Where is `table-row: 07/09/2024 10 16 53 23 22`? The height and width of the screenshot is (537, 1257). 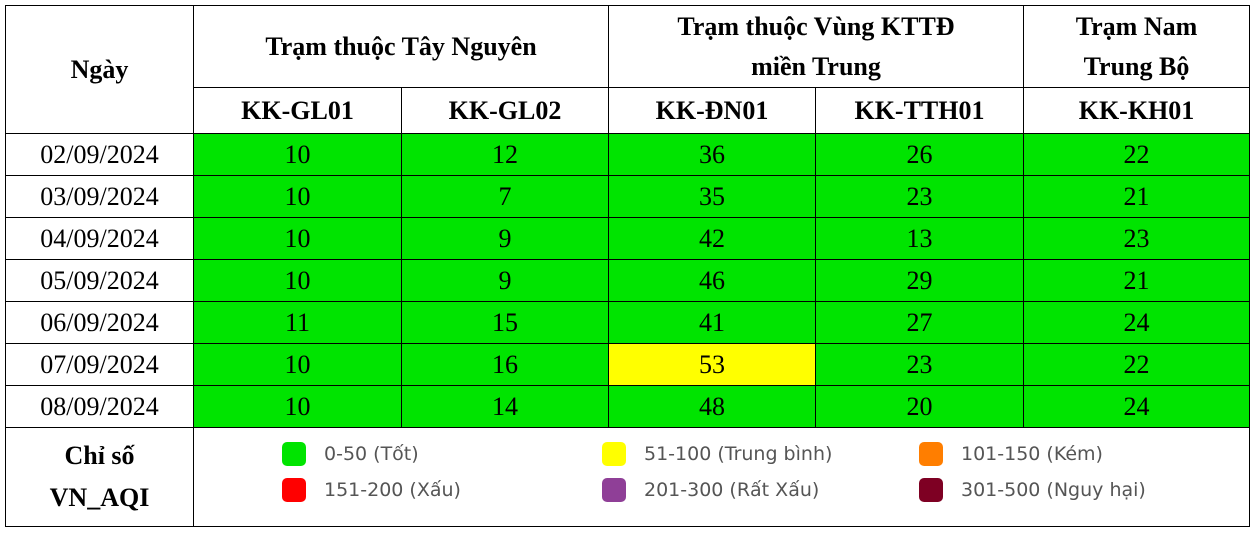
table-row: 07/09/2024 10 16 53 23 22 is located at coordinates (627, 364).